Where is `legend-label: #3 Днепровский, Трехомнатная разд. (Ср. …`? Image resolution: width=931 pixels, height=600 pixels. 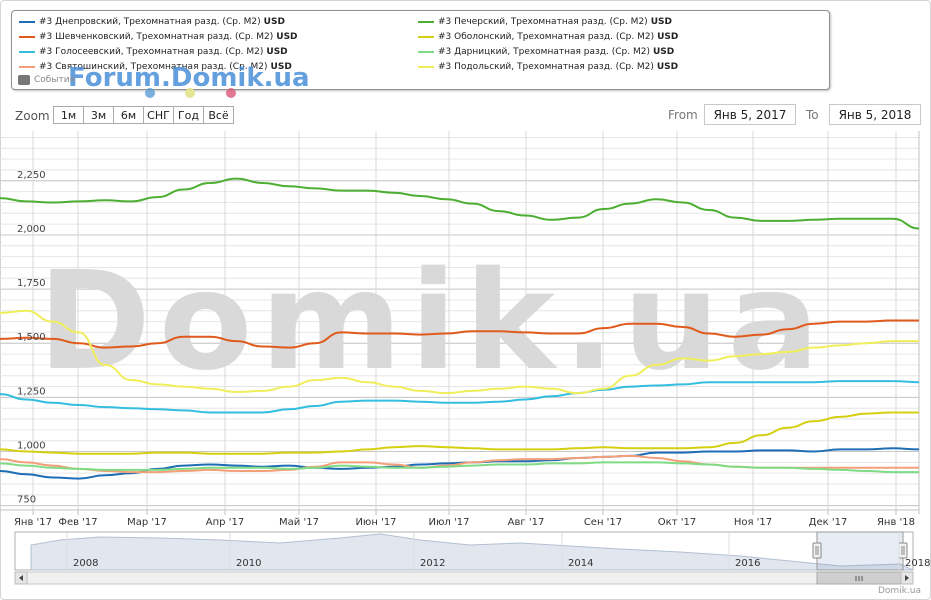
legend-label: #3 Днепровский, Трехомнатная разд. (Ср. … is located at coordinates (150, 22).